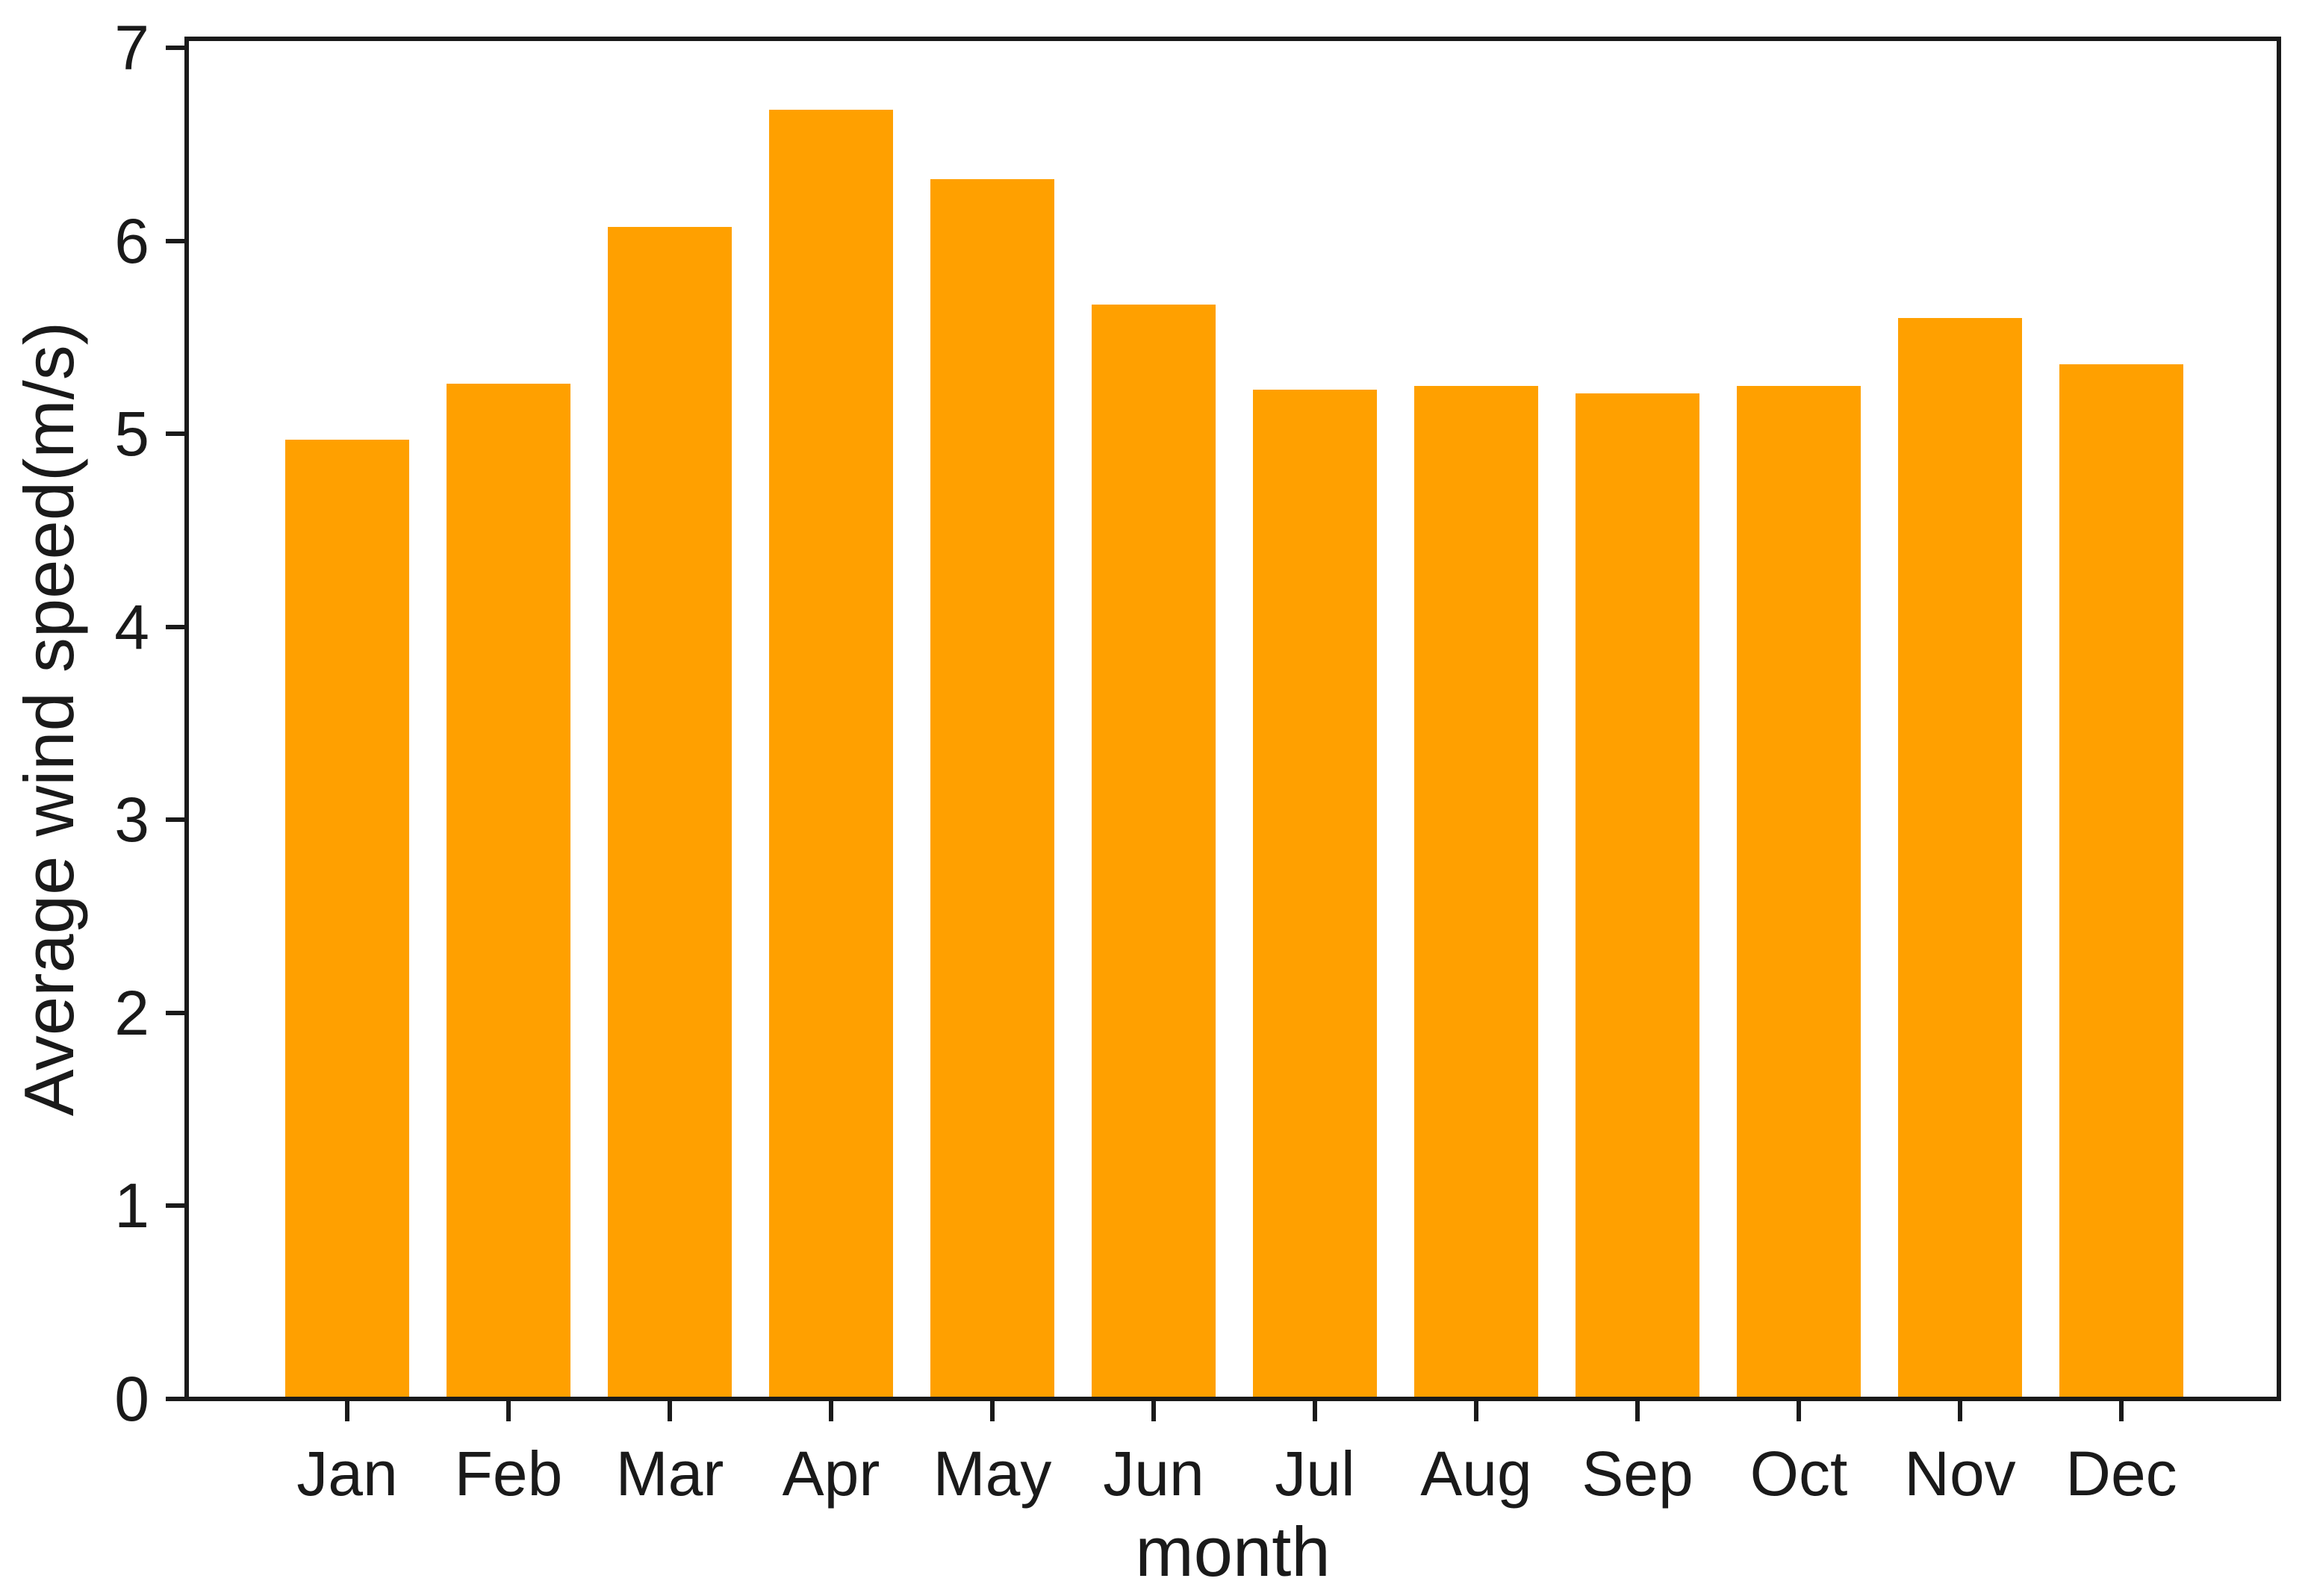 This screenshot has width=2311, height=1596. Describe the element at coordinates (1960, 1473) in the screenshot. I see `x-tick-label-nov: Nov` at that location.